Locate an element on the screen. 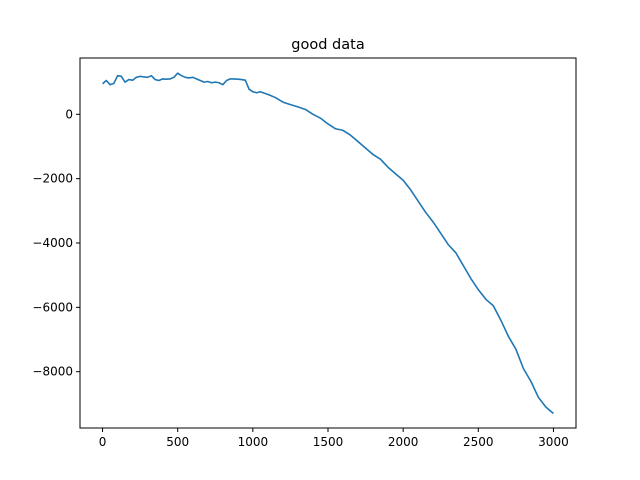 The height and width of the screenshot is (480, 640). x-tick-label: 500 is located at coordinates (177, 442).